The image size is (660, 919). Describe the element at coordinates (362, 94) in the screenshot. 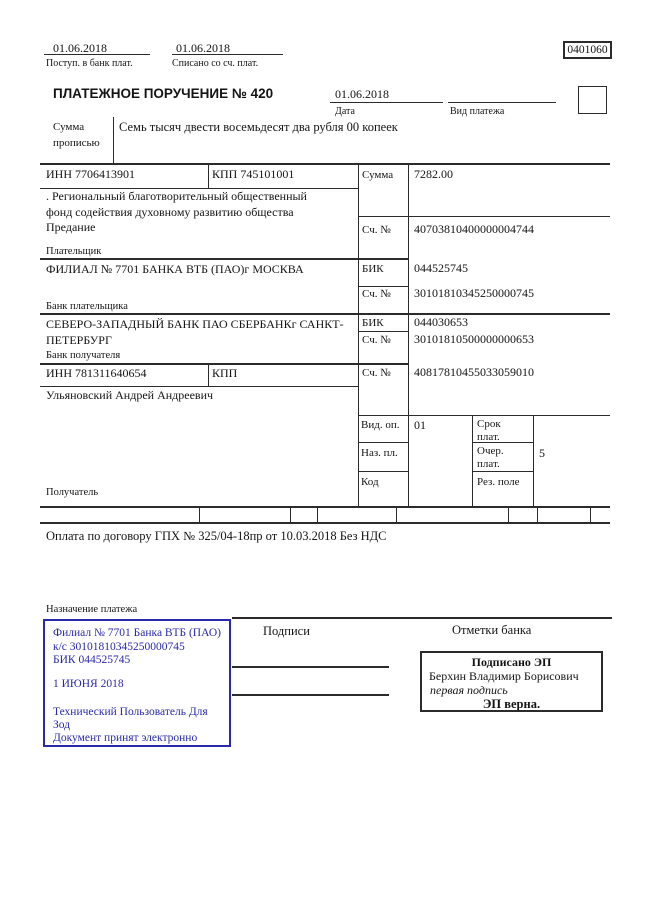

I see `document-date: 01.06.2018` at that location.